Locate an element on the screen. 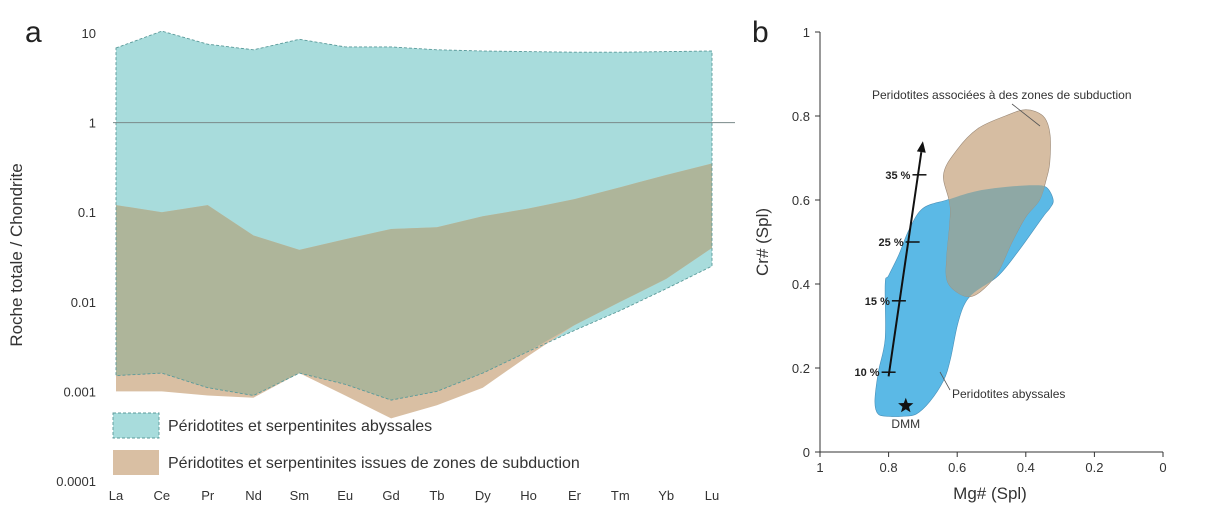  melting-tick-label: 25 % is located at coordinates (891, 243).